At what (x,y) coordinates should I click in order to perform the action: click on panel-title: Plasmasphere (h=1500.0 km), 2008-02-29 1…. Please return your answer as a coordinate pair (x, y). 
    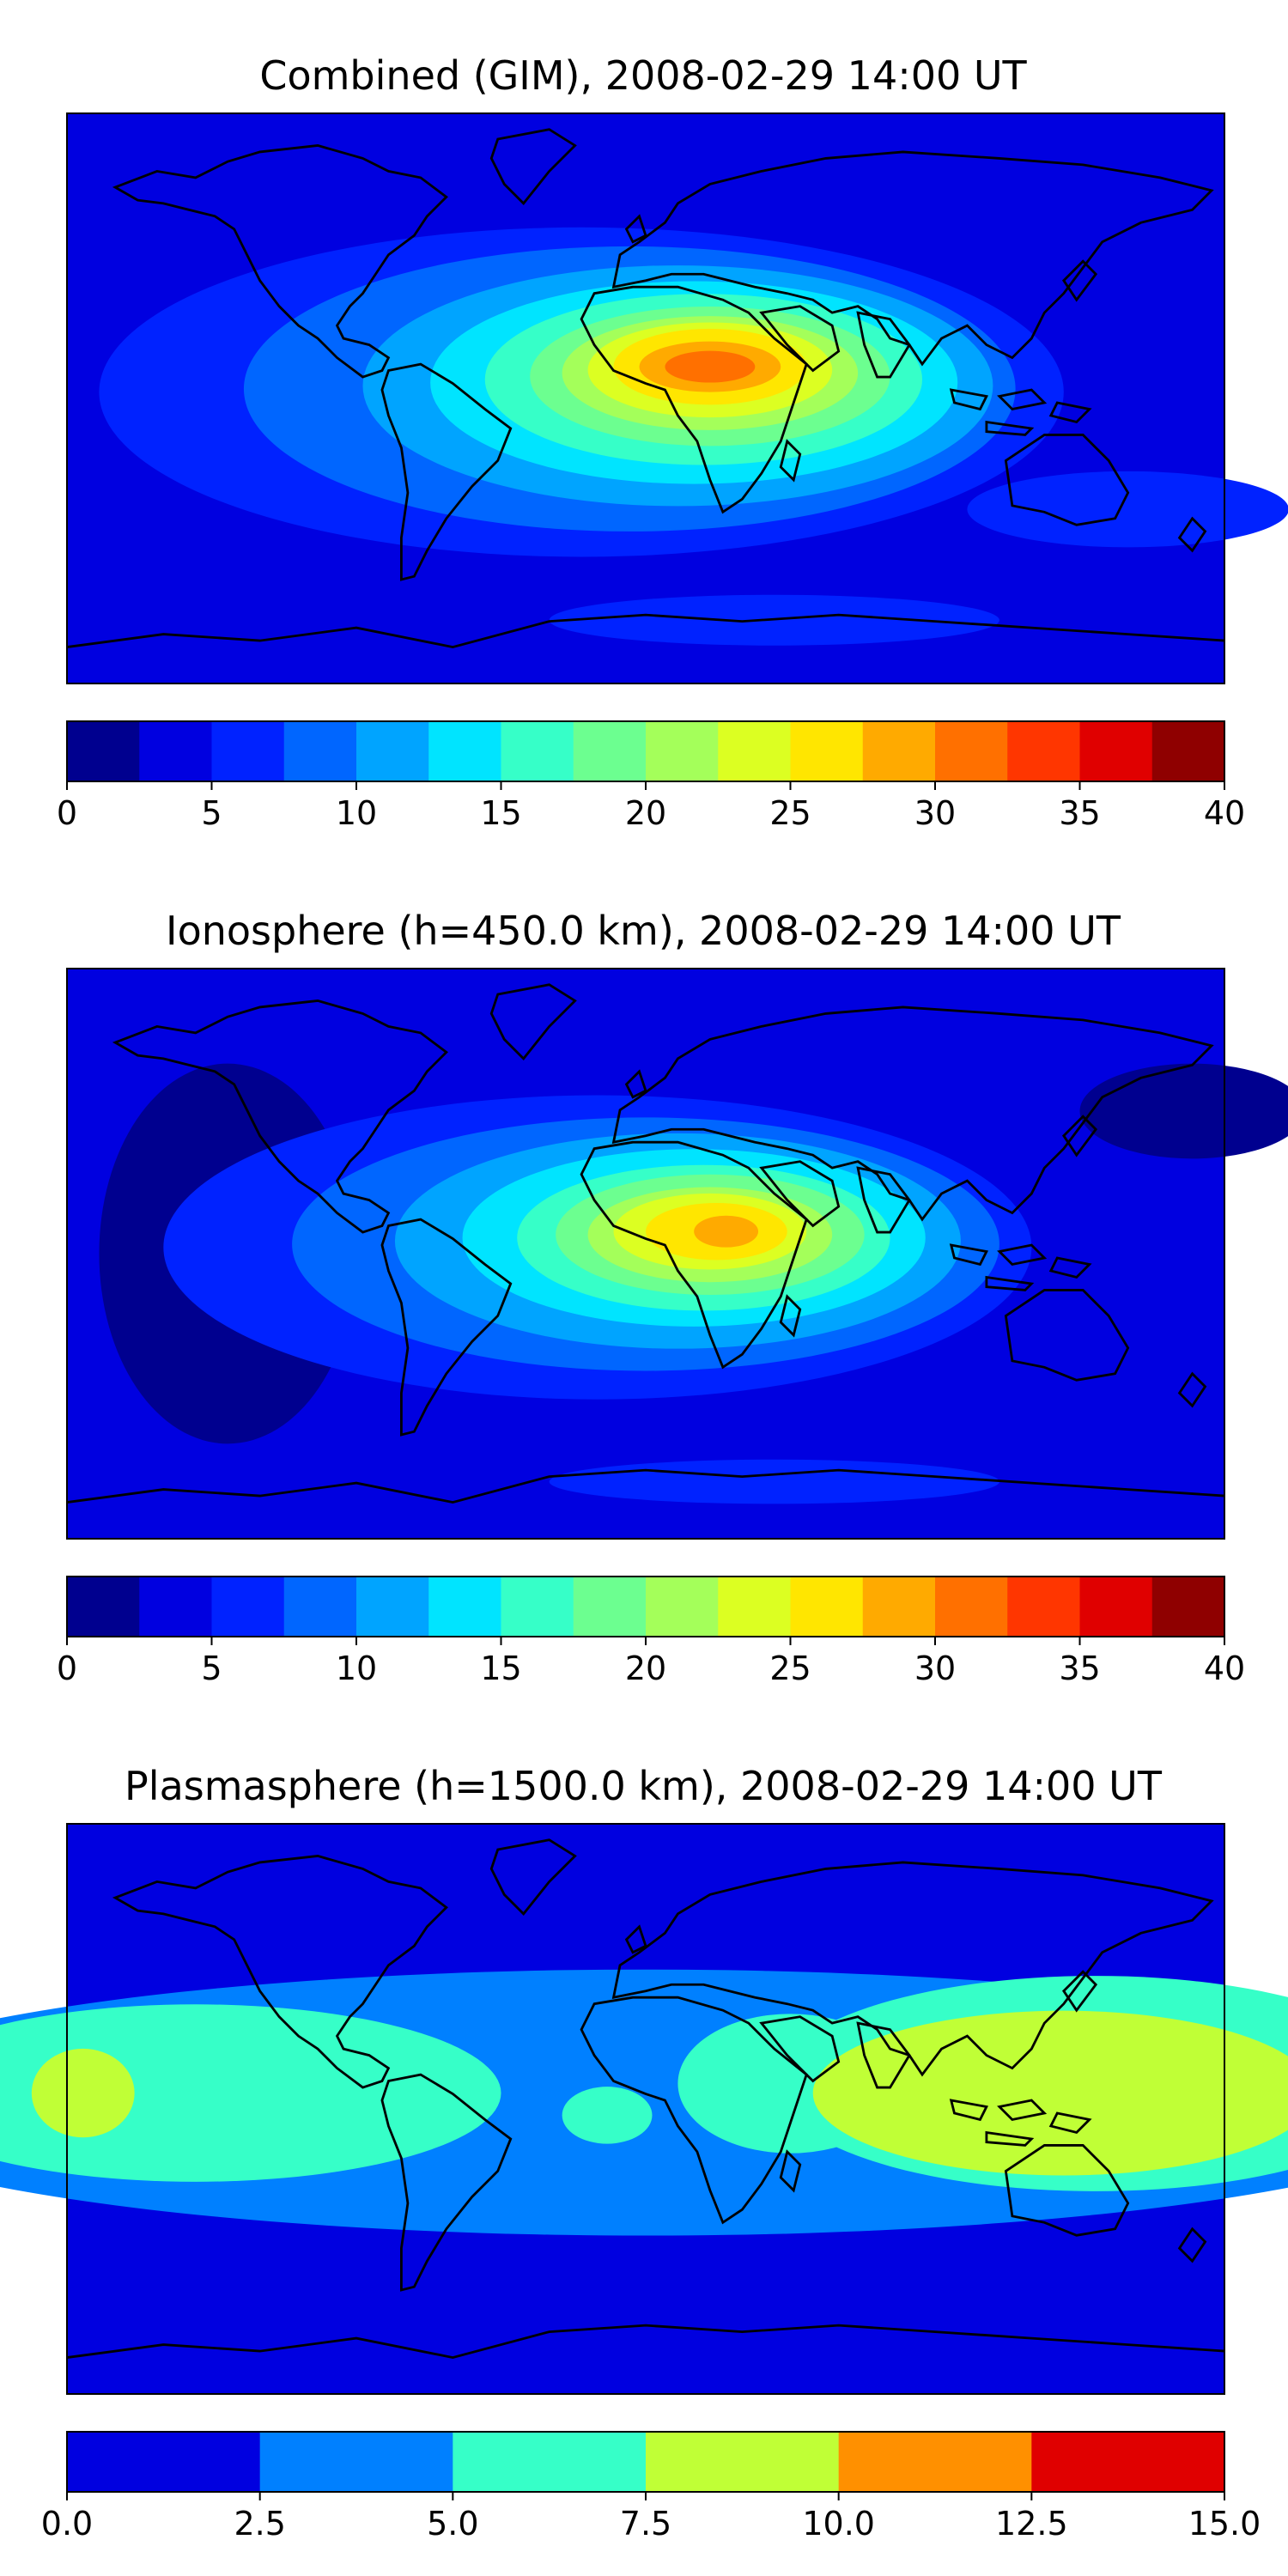
    Looking at the image, I should click on (644, 1786).